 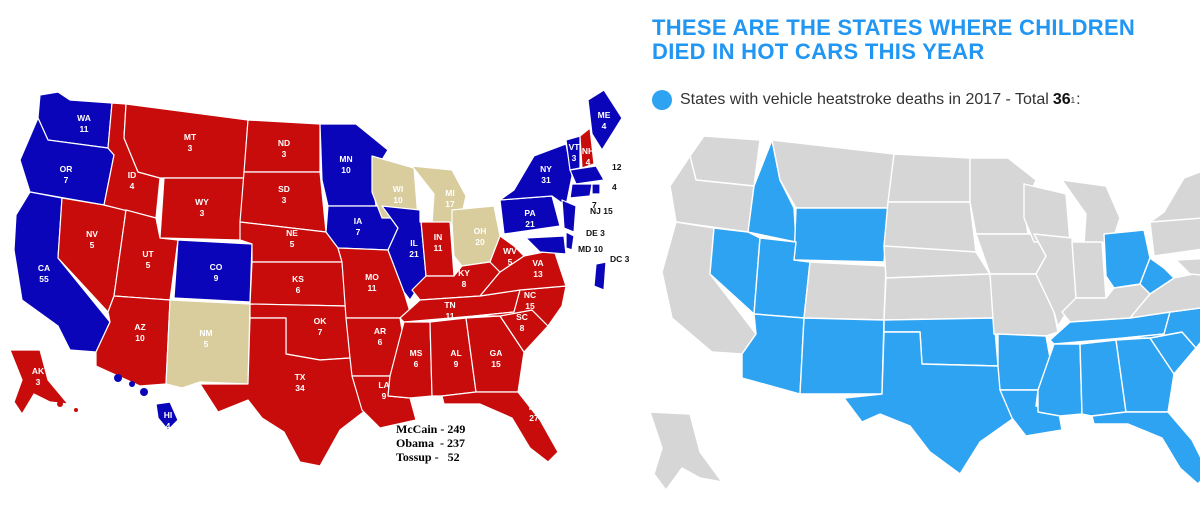 What do you see at coordinates (587, 175) in the screenshot?
I see `state-ma` at bounding box center [587, 175].